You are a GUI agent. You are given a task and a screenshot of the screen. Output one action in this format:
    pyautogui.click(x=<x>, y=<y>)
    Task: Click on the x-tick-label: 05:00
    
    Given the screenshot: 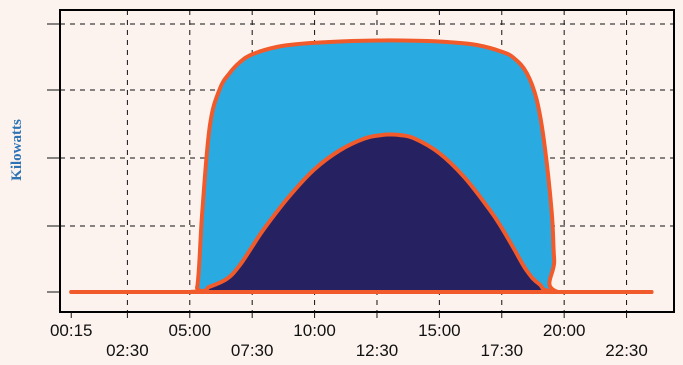 What is the action you would take?
    pyautogui.click(x=190, y=330)
    